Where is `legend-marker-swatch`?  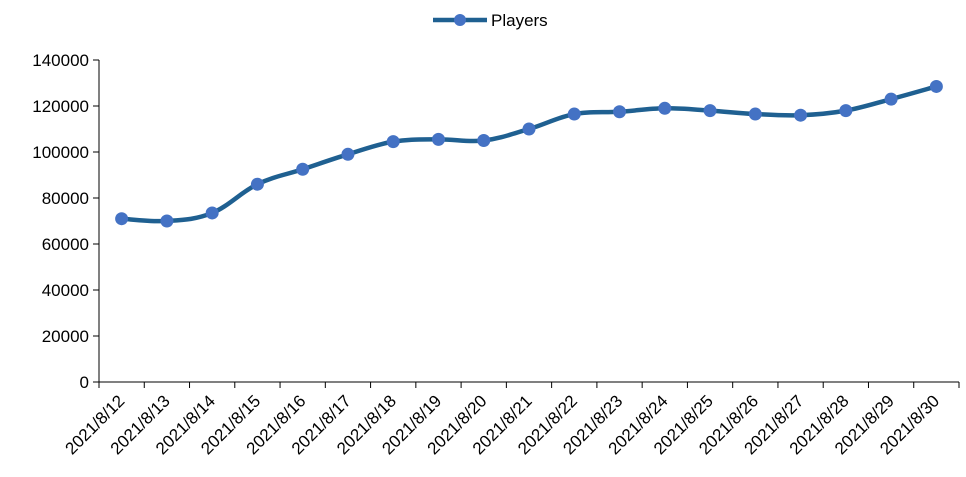
legend-marker-swatch is located at coordinates (460, 20).